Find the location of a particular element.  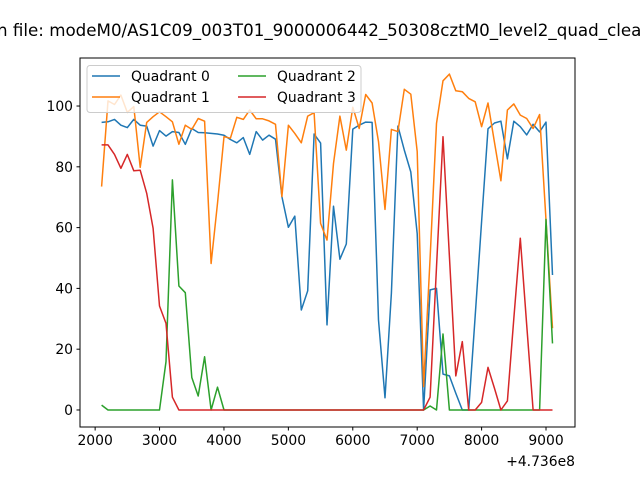

x-tick-label: 7000 is located at coordinates (417, 441).